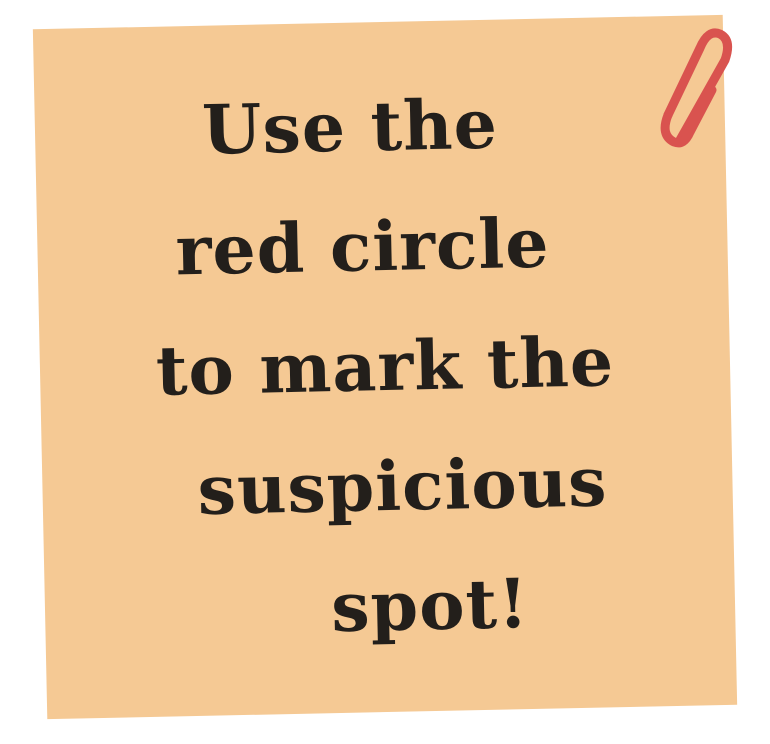  I want to click on hint-line-3: to mark the, so click(385, 367).